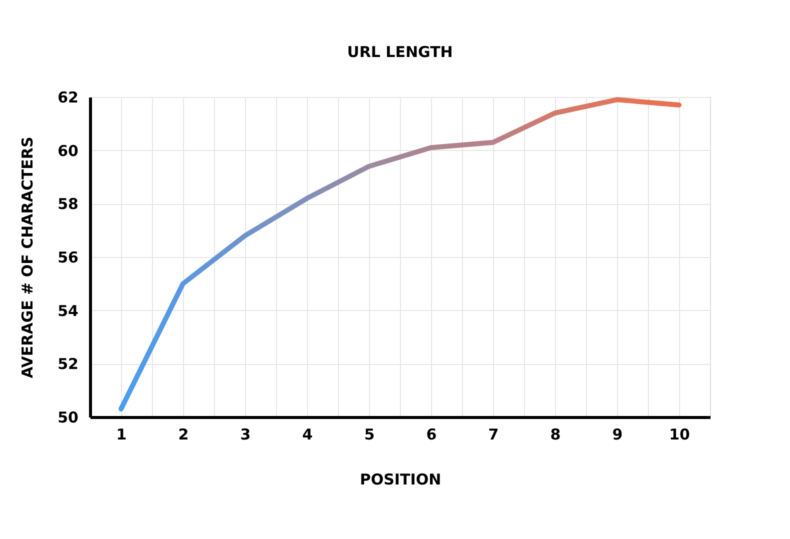 The image size is (790, 539). I want to click on y-axis-title: AVERAGE # OF CHARACTERS, so click(27, 257).